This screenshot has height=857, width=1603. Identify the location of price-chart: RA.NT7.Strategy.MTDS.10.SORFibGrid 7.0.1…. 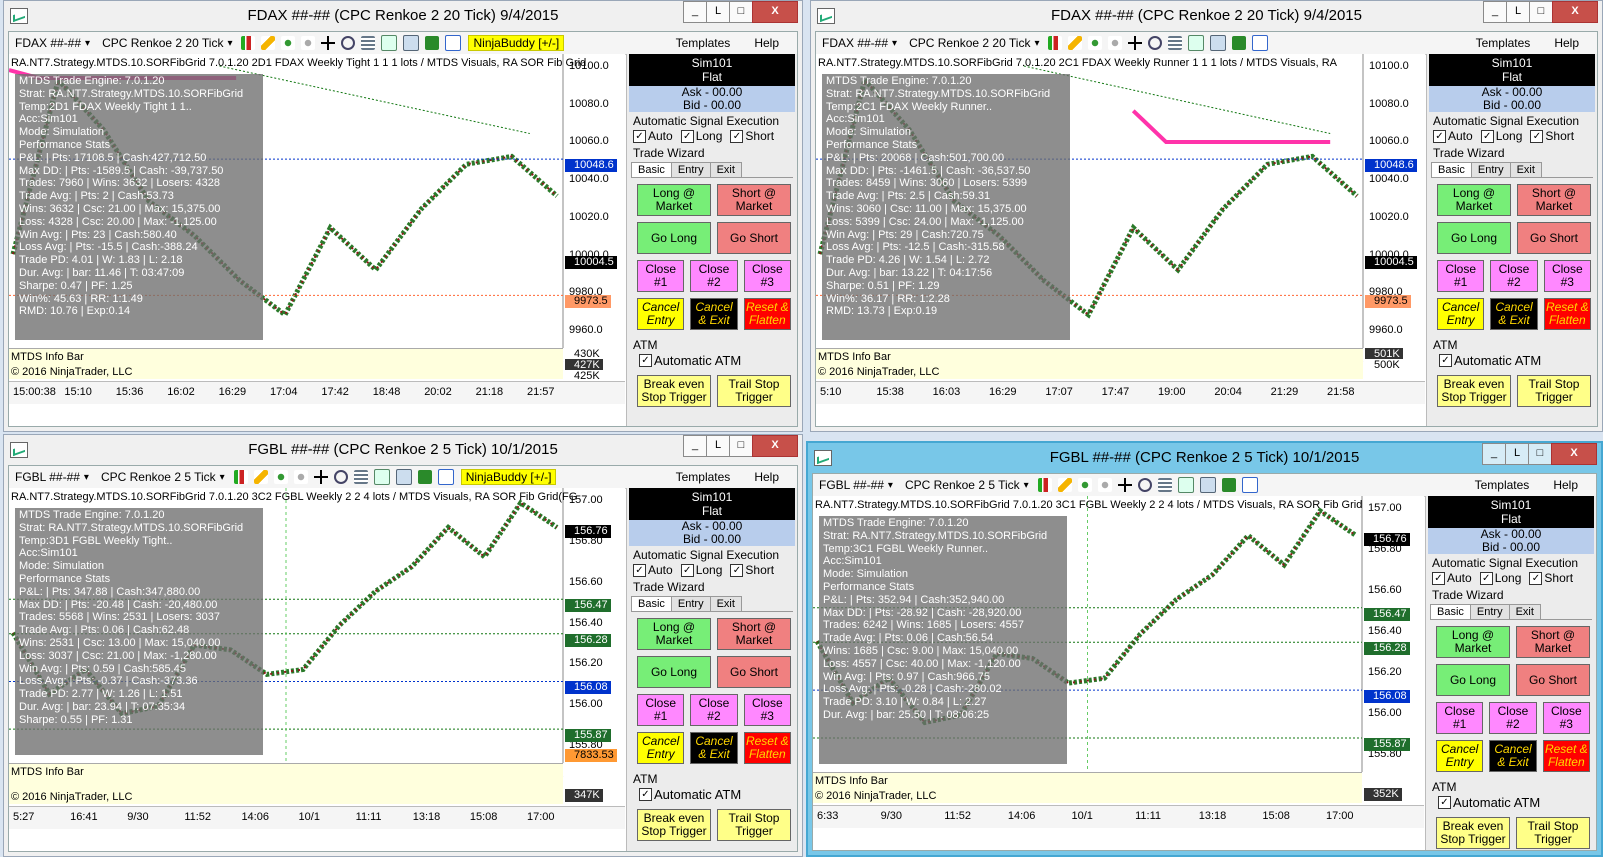
(1118, 662).